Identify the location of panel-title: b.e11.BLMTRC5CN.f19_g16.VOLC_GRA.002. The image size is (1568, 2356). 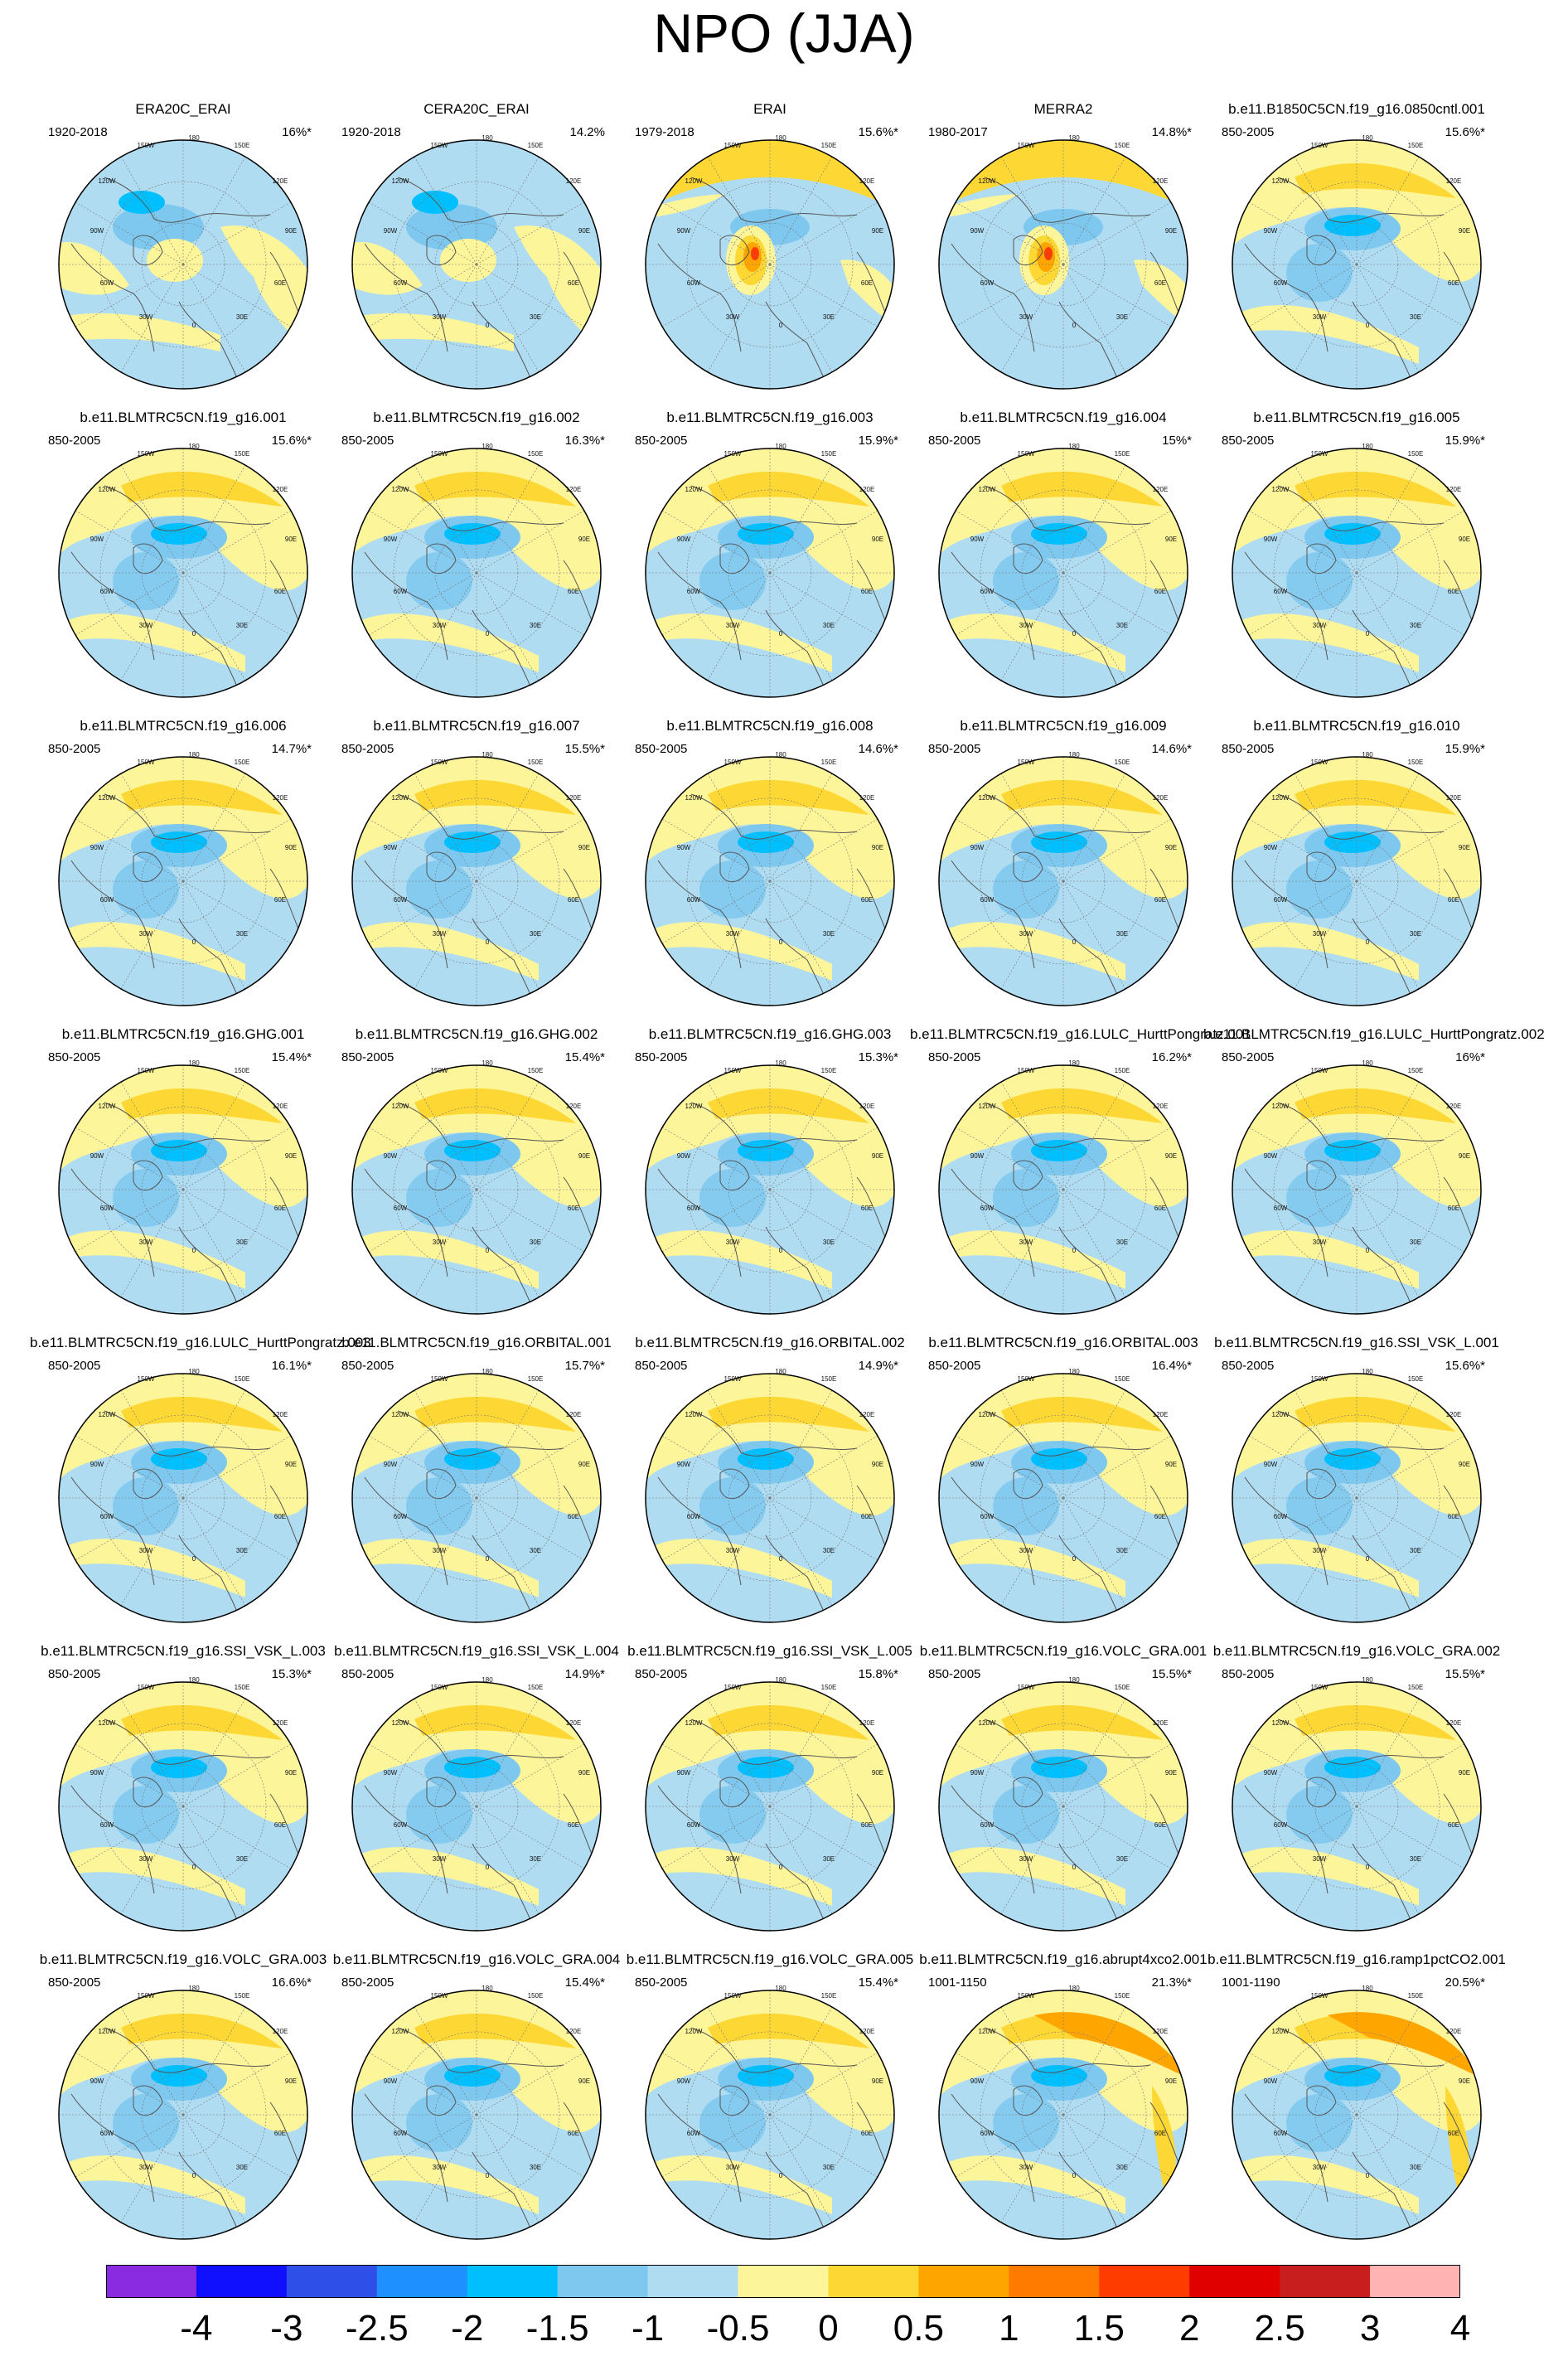
(1356, 1651).